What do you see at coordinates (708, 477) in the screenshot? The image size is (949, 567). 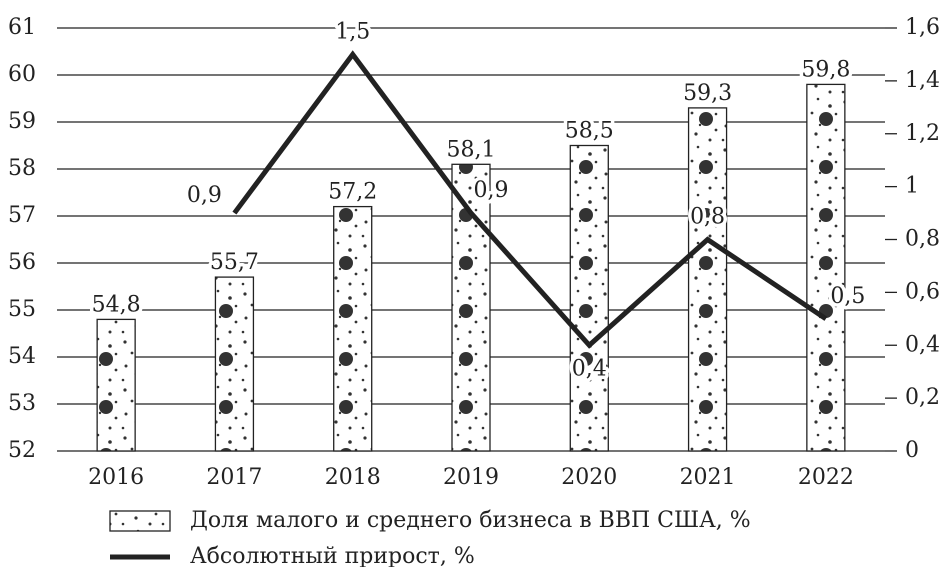 I see `x-tick-label: 2021` at bounding box center [708, 477].